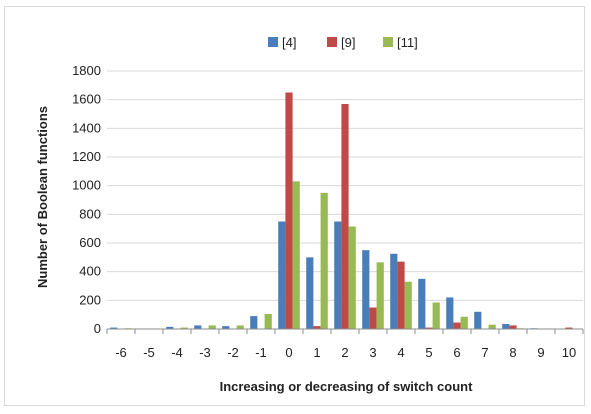  What do you see at coordinates (177, 352) in the screenshot?
I see `x-tick-label: -4` at bounding box center [177, 352].